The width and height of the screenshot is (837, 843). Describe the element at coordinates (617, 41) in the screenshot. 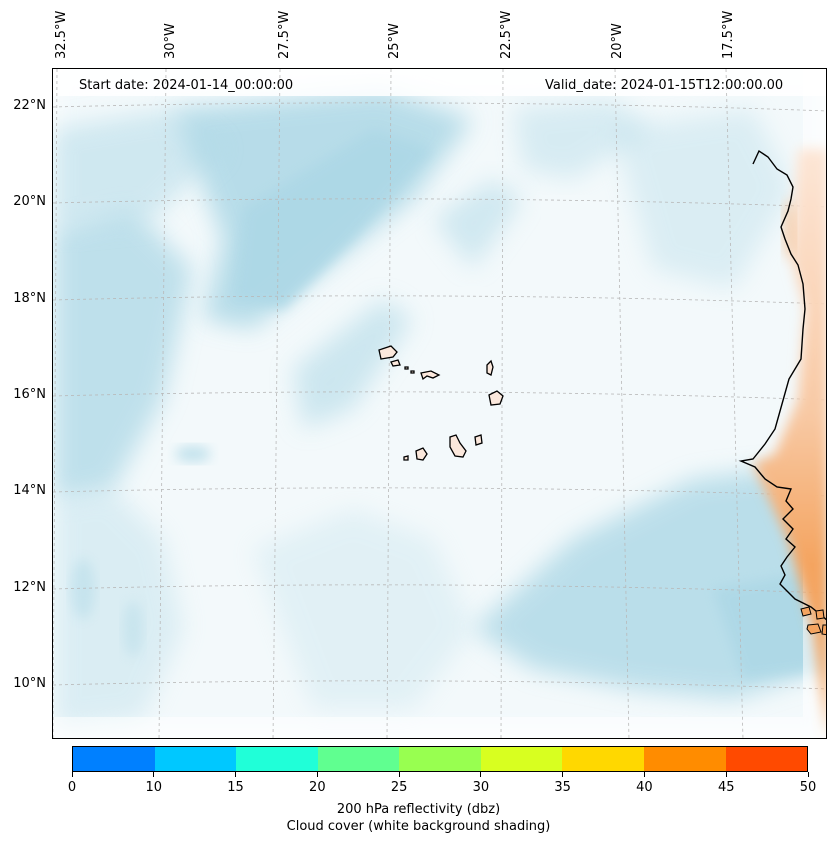

I see `lon-label-20w: 20°W` at that location.